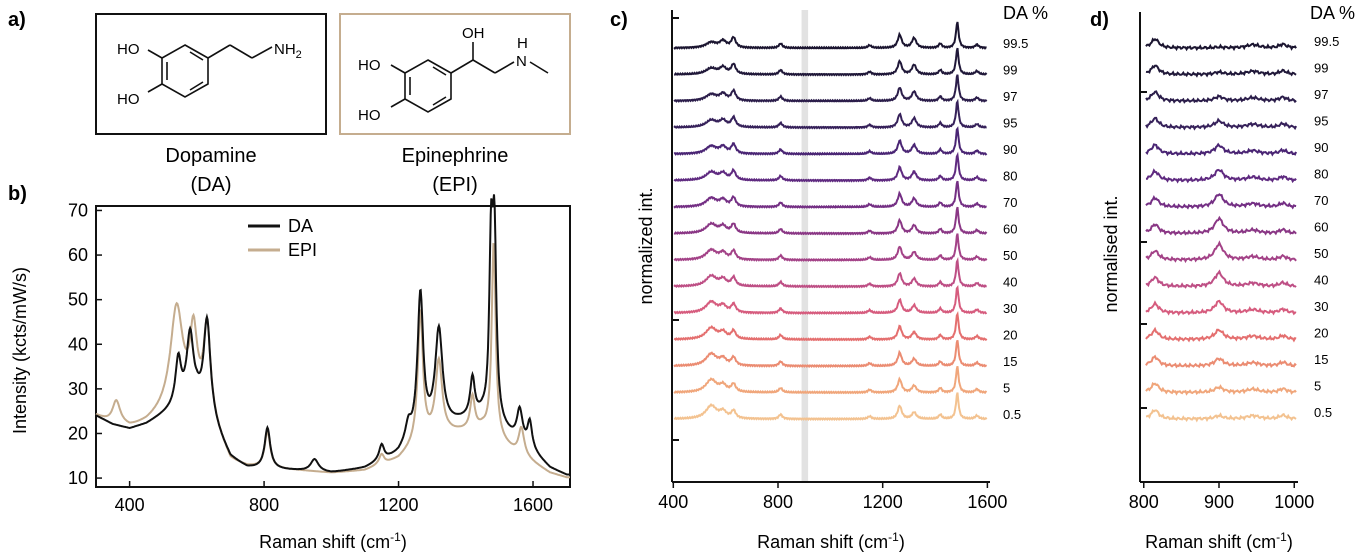 This screenshot has width=1367, height=555. Describe the element at coordinates (17, 194) in the screenshot. I see `panel-label-b: b)` at that location.